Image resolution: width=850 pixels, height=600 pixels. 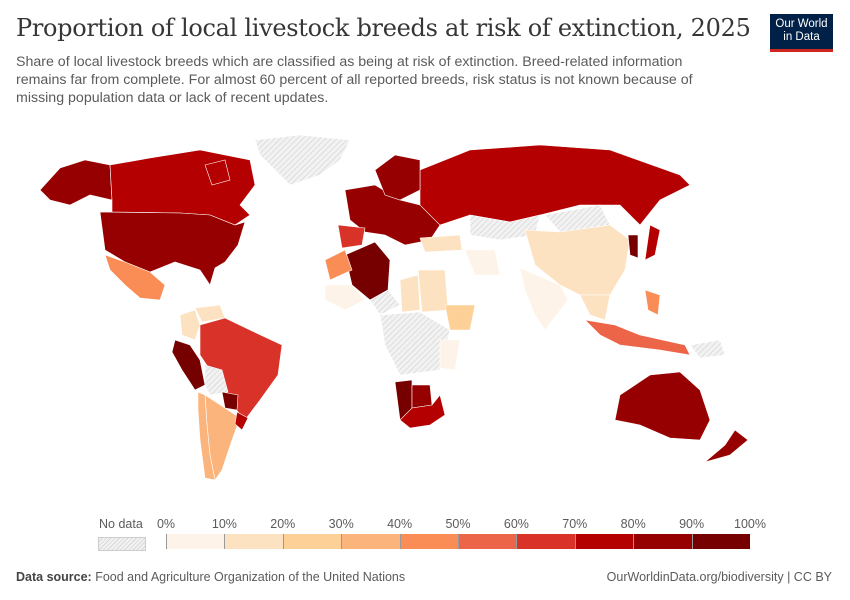 I want to click on source-label: Data source:, so click(x=54, y=577).